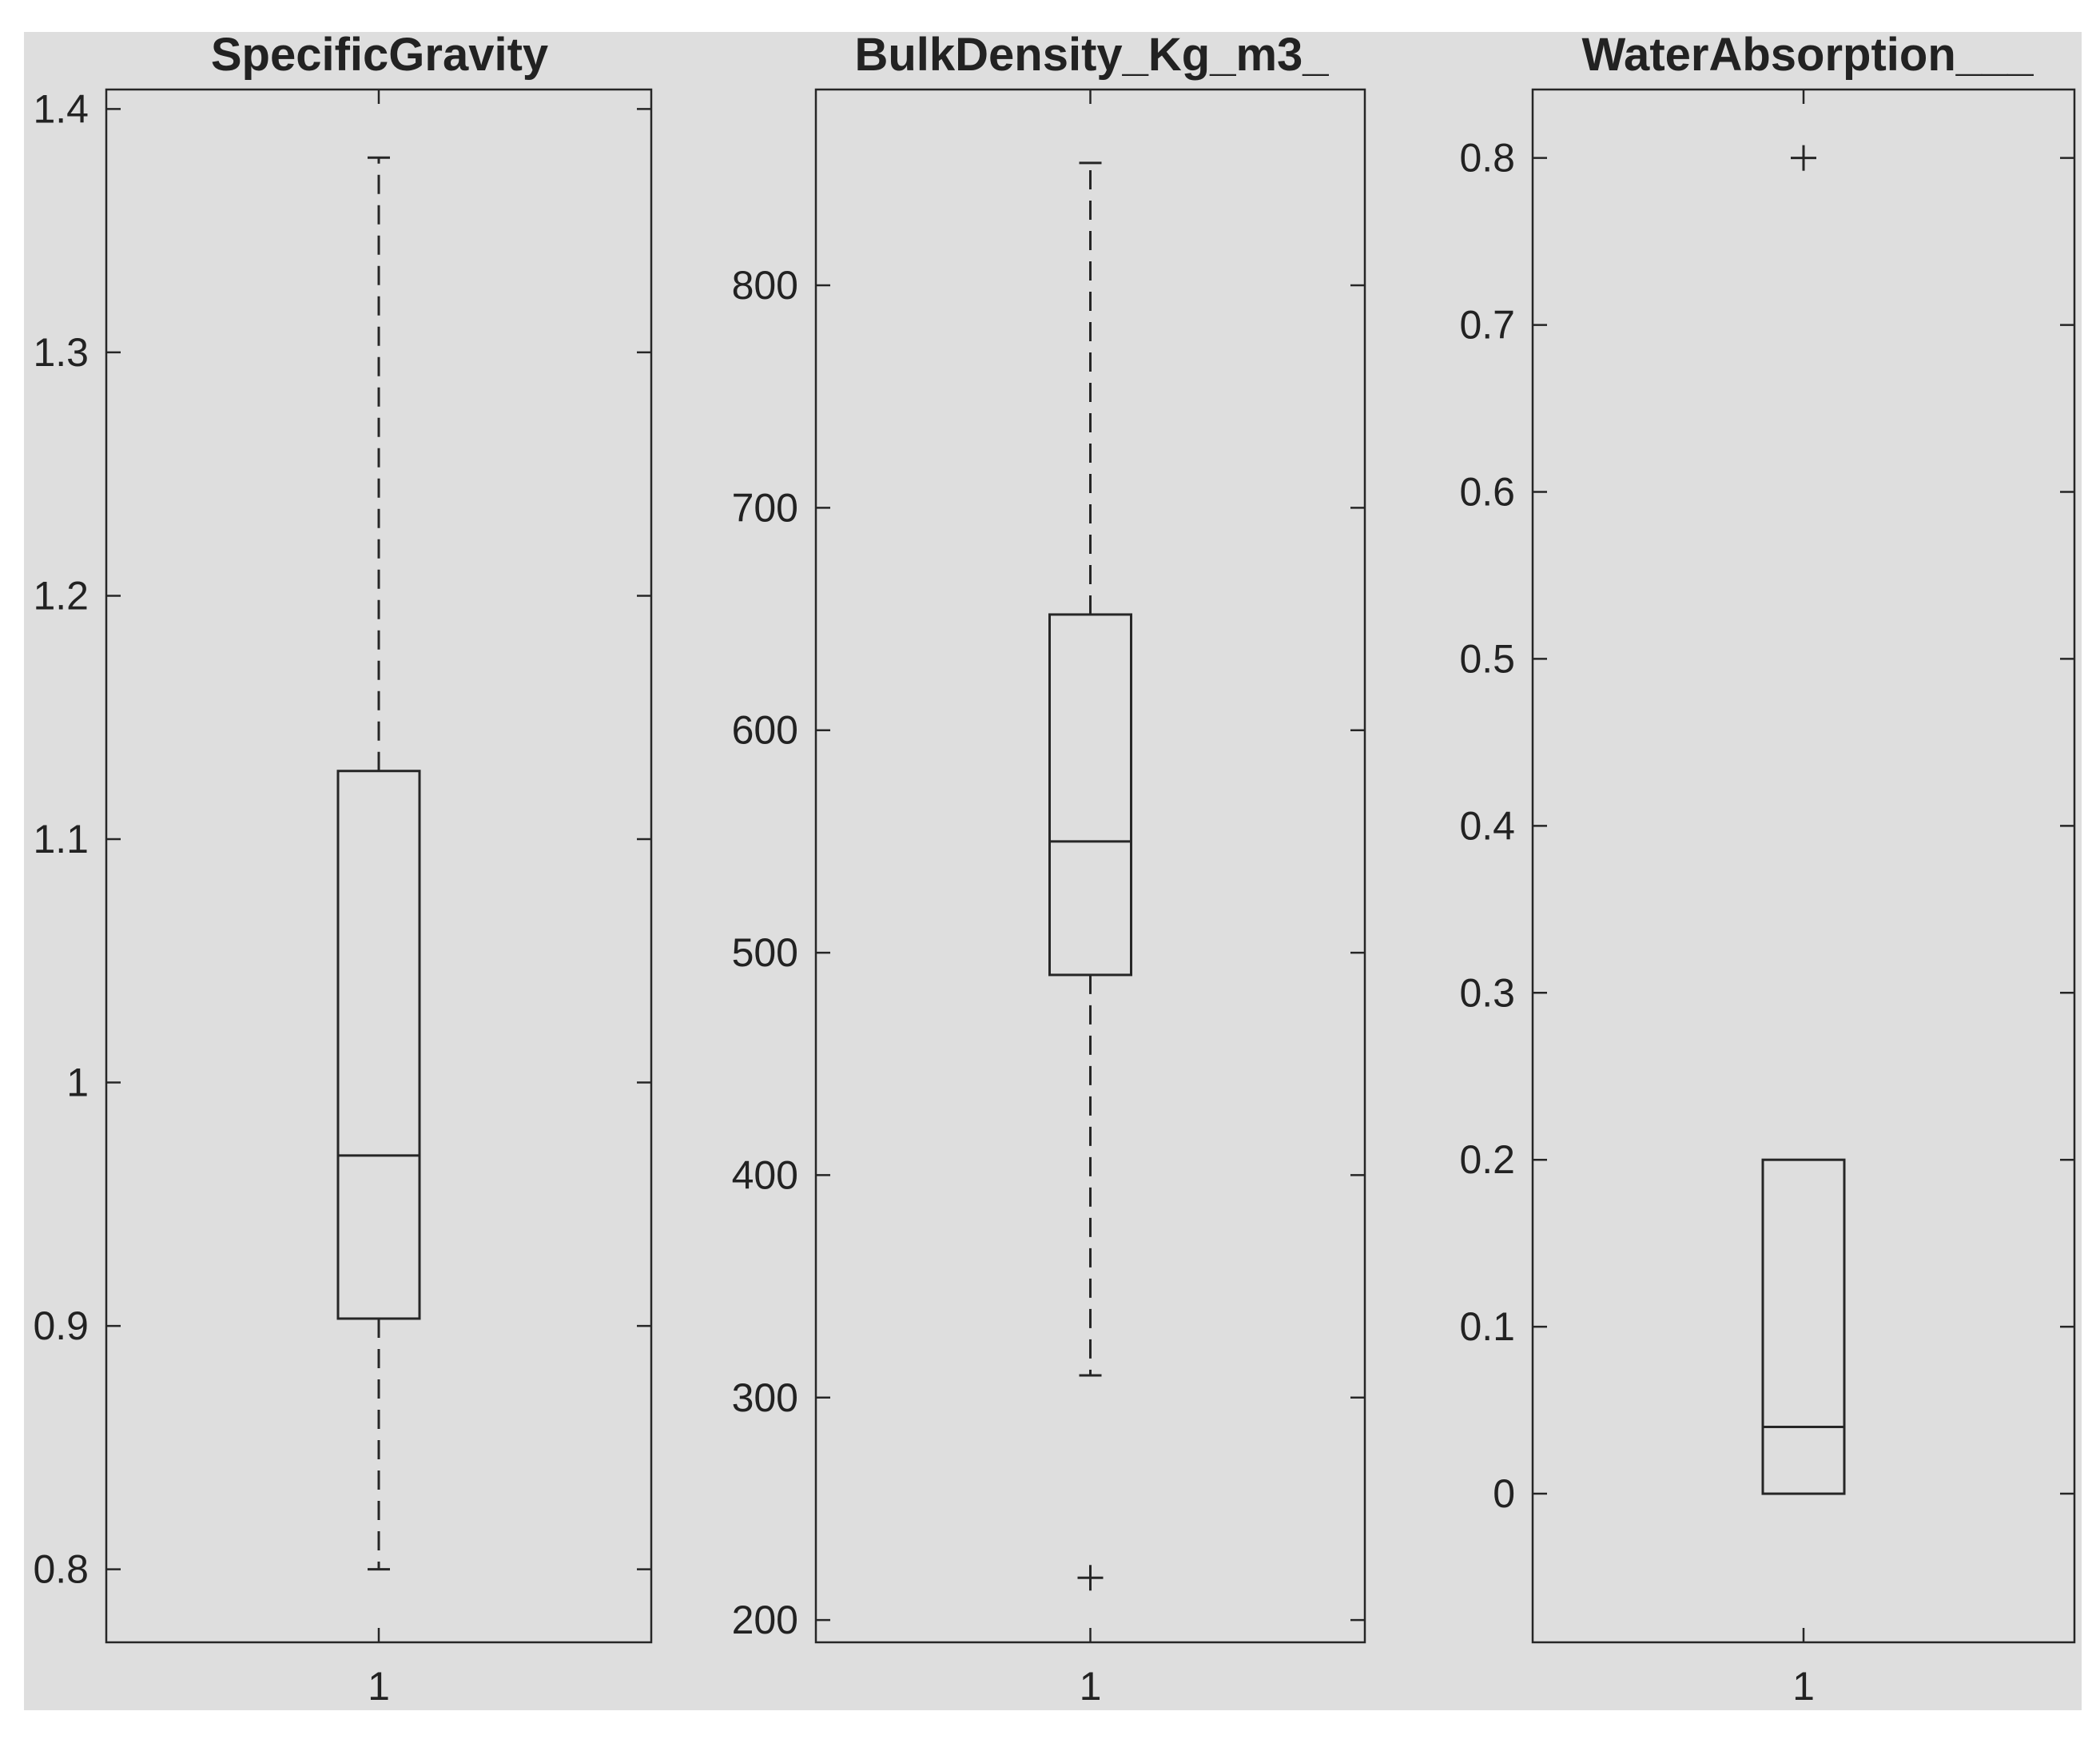 The height and width of the screenshot is (1747, 2100). I want to click on y-tick-label: 200, so click(765, 1620).